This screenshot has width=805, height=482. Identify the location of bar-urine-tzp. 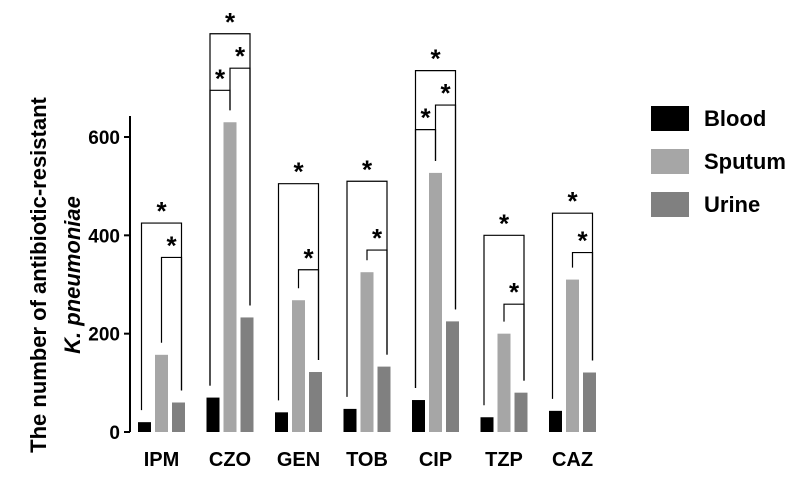
(521, 412).